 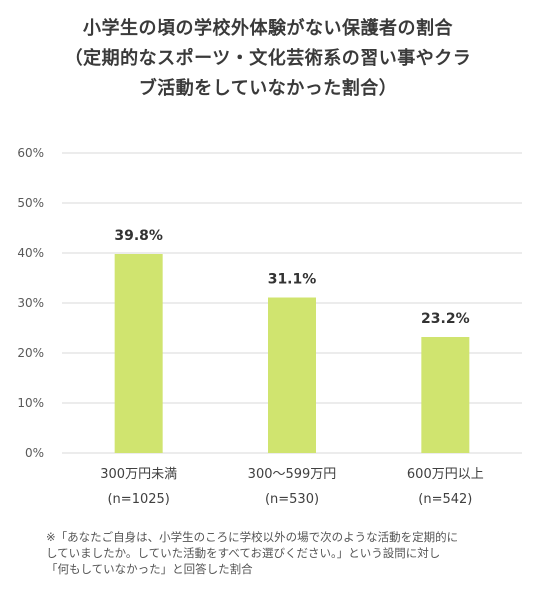 What do you see at coordinates (292, 280) in the screenshot?
I see `data-label: 31.1%` at bounding box center [292, 280].